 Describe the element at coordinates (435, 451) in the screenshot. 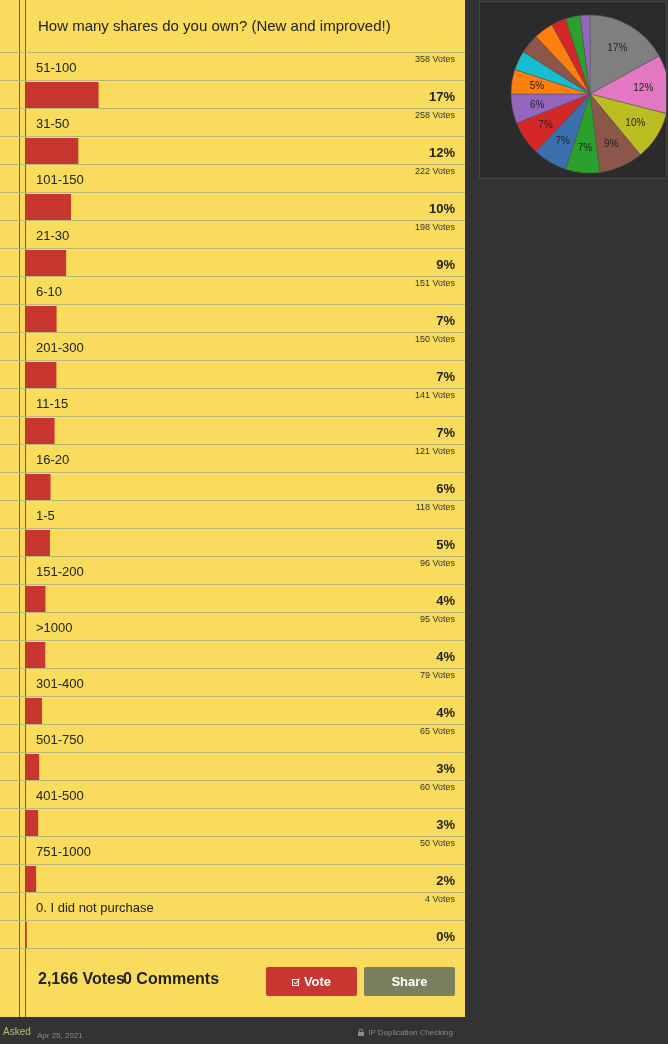

I see `data-label: 121 Votes` at that location.